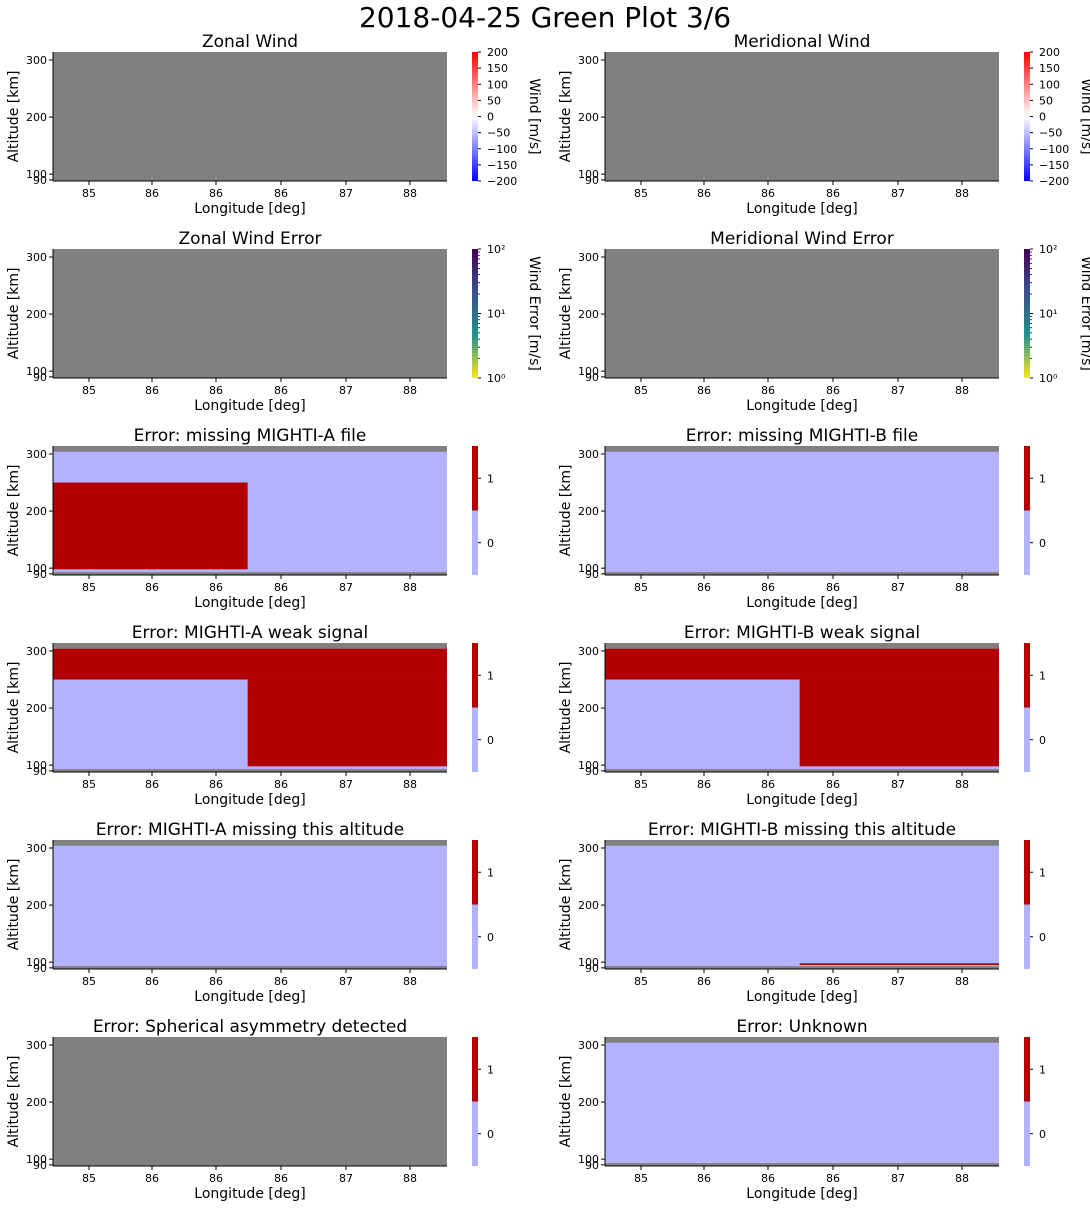  I want to click on colorbar: 200 150 100 50 0 −50 −100 −150 −200 Wind [m/s], so click(507, 117).